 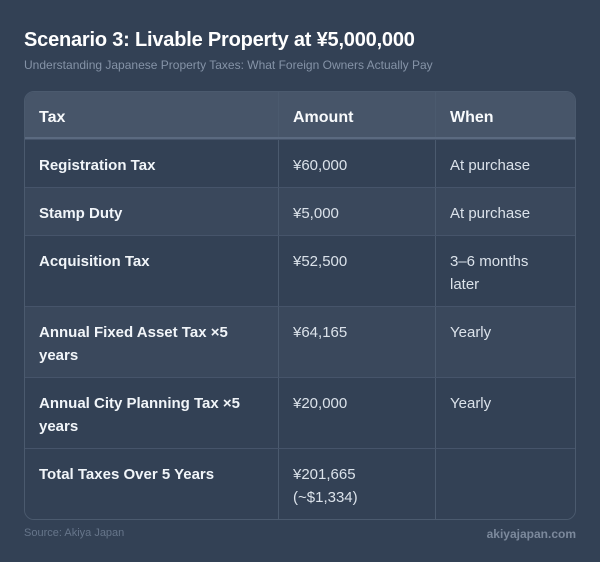 What do you see at coordinates (152, 413) in the screenshot?
I see `tax-name: Annual City Planning Tax ×5 years` at bounding box center [152, 413].